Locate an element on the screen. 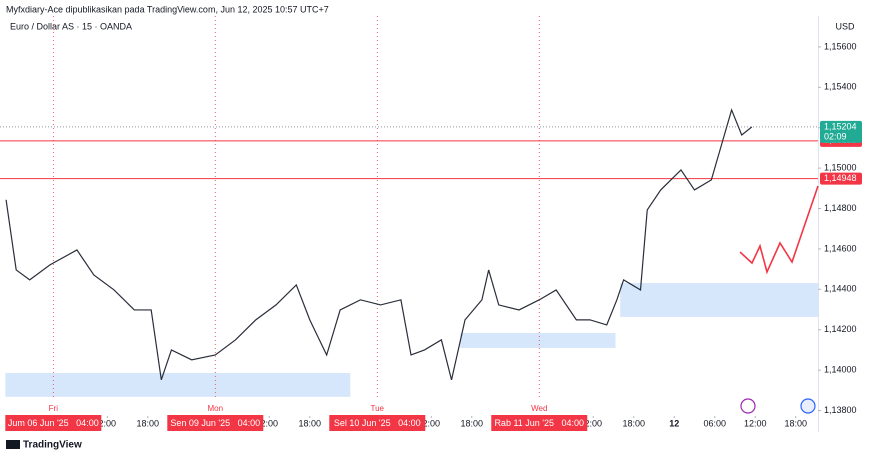 This screenshot has width=870, height=455. y-tick-label: 1,13800 is located at coordinates (840, 410).